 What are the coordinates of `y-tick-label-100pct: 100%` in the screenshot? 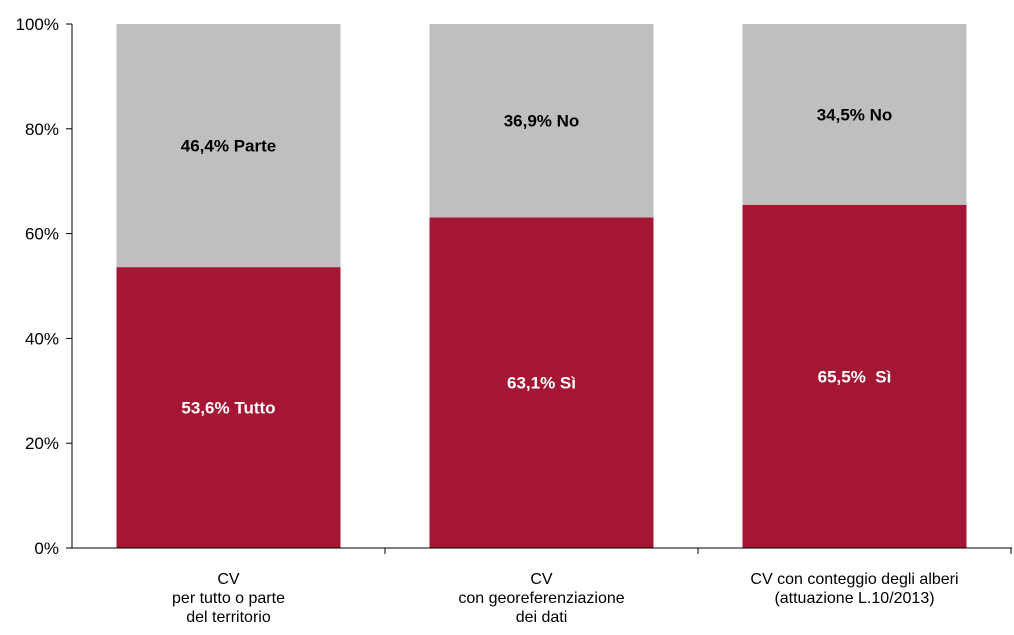 It's located at (37, 24).